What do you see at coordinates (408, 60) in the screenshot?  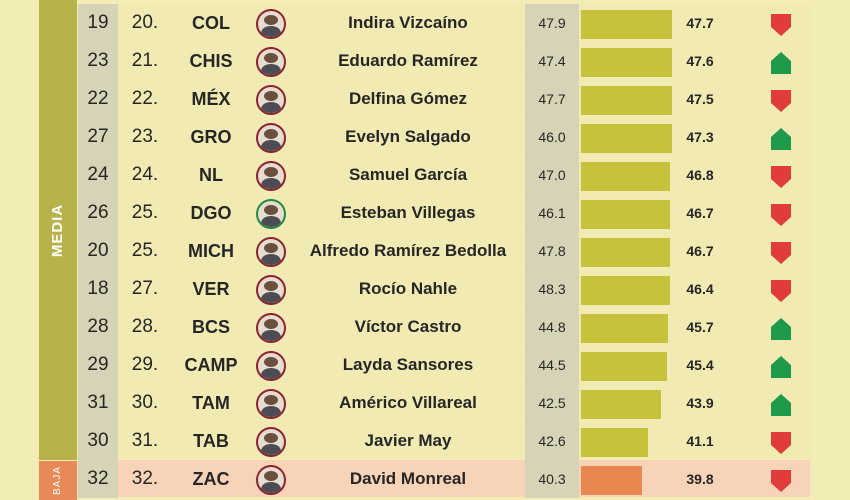 I see `governor-name: Eduardo Ramírez` at bounding box center [408, 60].